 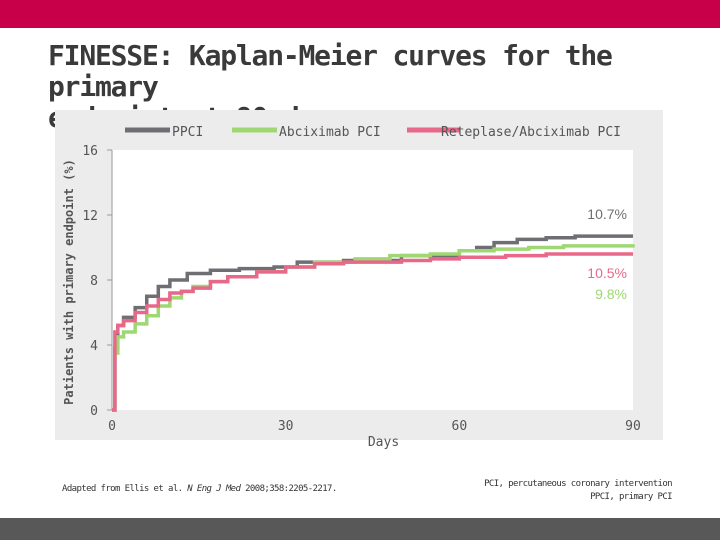 I want to click on reference-suffix: 2008;358:2205-2217., so click(x=288, y=489).